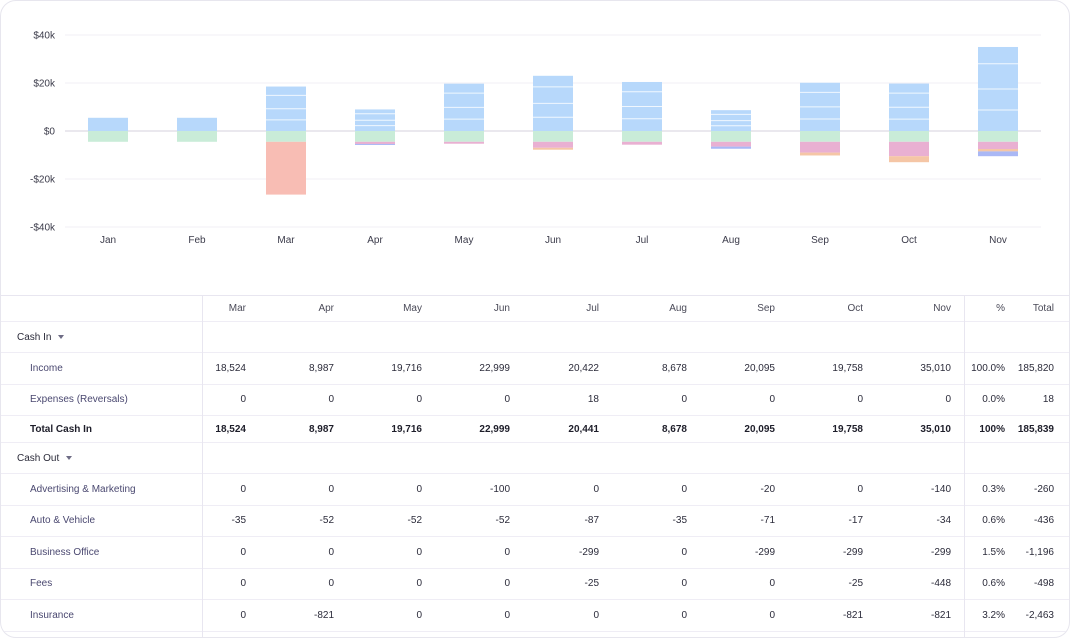 The width and height of the screenshot is (1072, 640). I want to click on y-tick-label: $40k, so click(44, 36).